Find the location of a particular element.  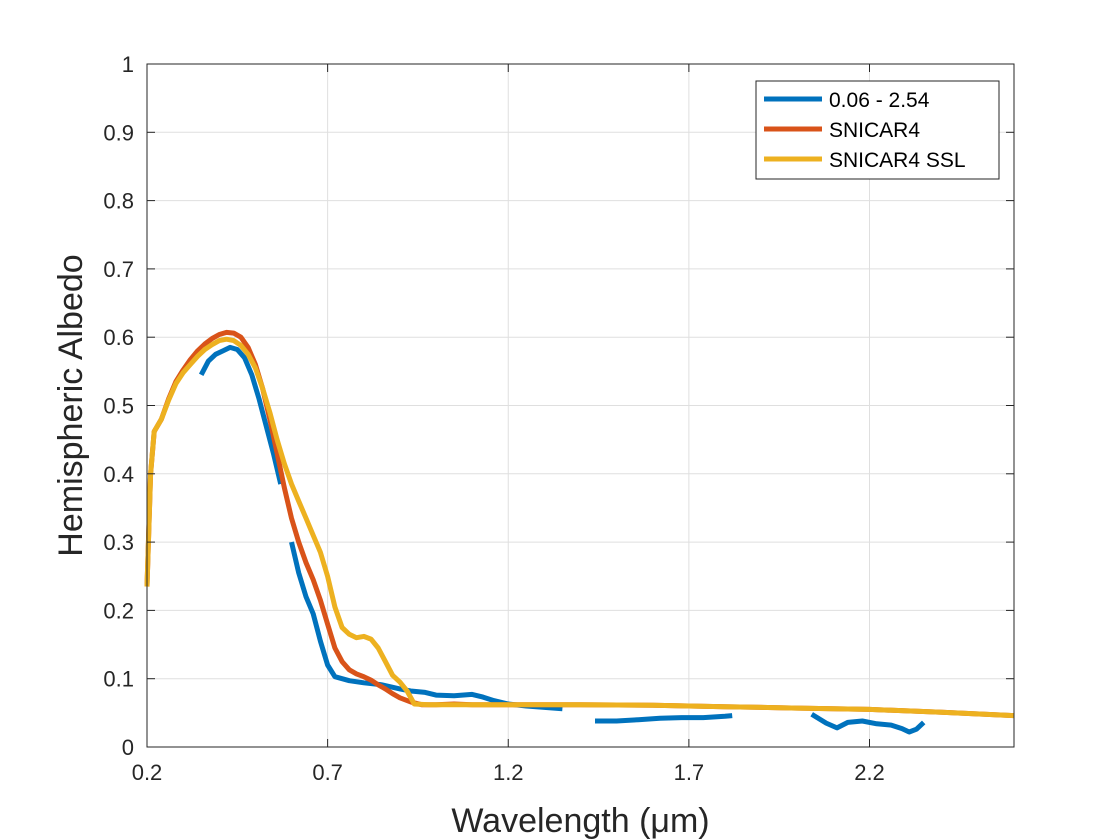

legend: 0.06 - 2.54 SNICAR4 SNICAR4 SSL is located at coordinates (877, 130).